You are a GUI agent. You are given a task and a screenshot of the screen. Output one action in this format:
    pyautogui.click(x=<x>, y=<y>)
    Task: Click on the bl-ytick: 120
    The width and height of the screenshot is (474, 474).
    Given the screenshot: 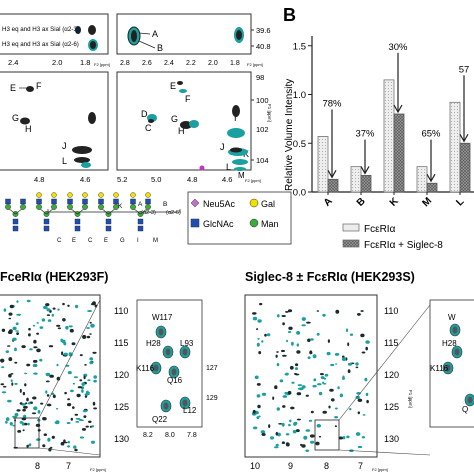 What is the action you would take?
    pyautogui.click(x=121, y=375)
    